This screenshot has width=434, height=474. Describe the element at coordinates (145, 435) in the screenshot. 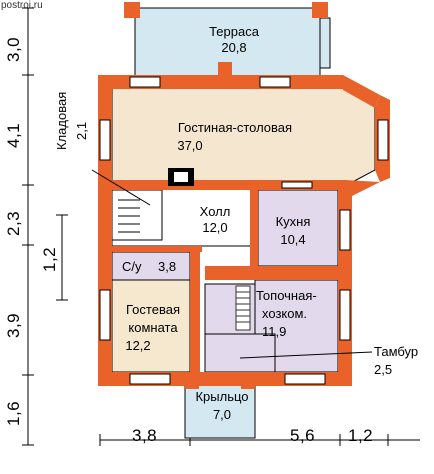

I see `dim-bottom-1: 3,8` at that location.